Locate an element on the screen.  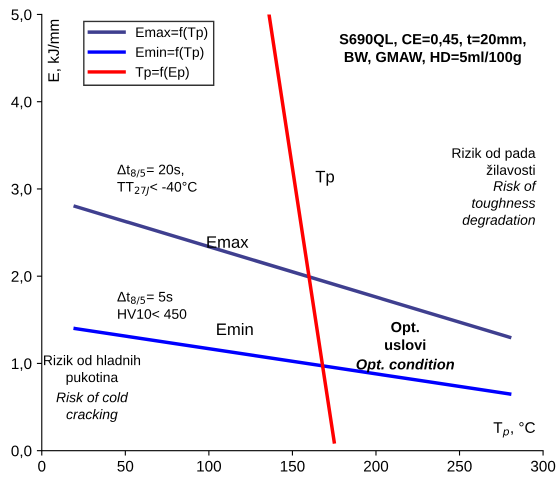
x-tick-label: 50 is located at coordinates (125, 466).